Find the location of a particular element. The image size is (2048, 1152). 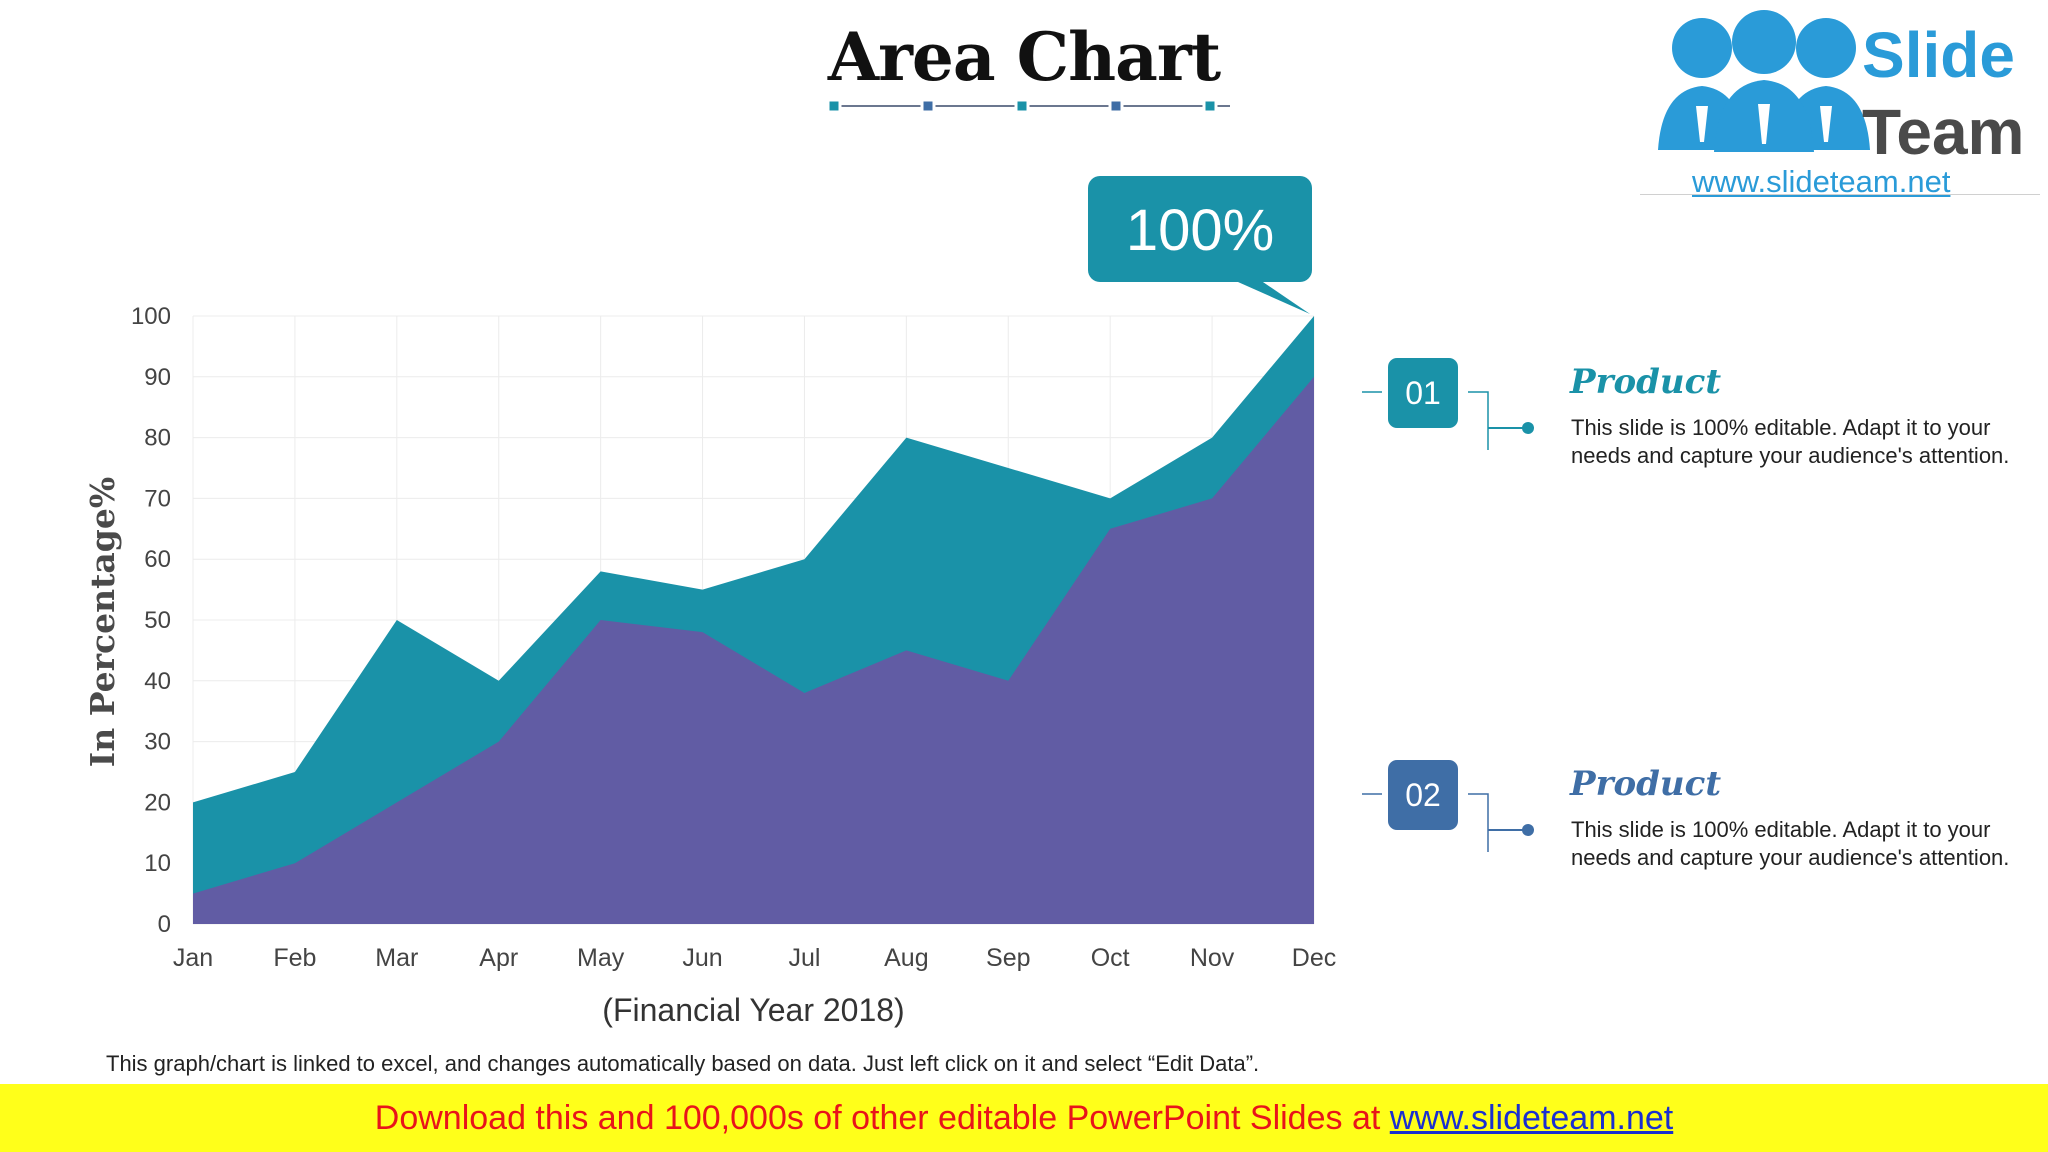

y-axis-title: In Percentage% is located at coordinates (102, 622).